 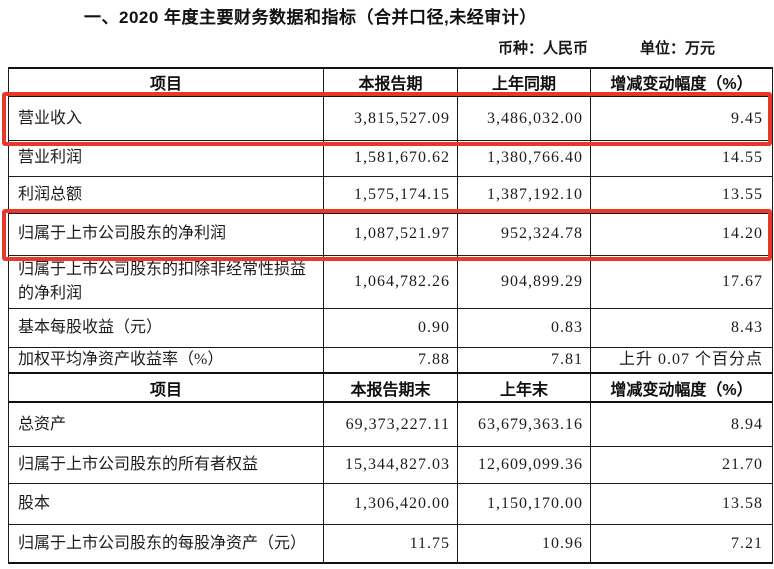 I want to click on column-header-prior-period: 上年同期, so click(x=524, y=82).